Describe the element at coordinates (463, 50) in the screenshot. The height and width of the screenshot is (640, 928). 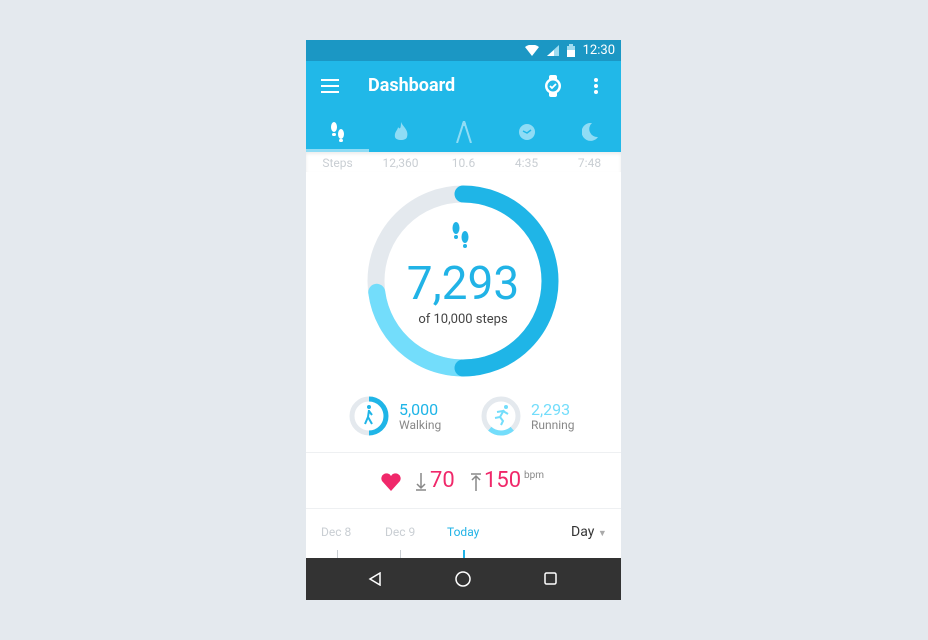
I see `status-bar: 12:30` at that location.